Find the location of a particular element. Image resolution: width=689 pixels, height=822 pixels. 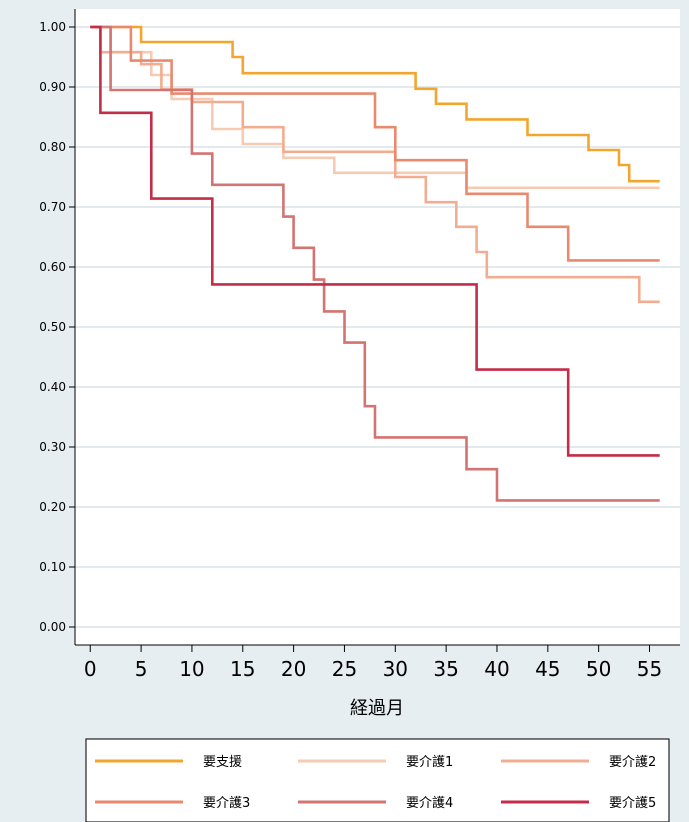

x-tick-label: 50 is located at coordinates (598, 669).